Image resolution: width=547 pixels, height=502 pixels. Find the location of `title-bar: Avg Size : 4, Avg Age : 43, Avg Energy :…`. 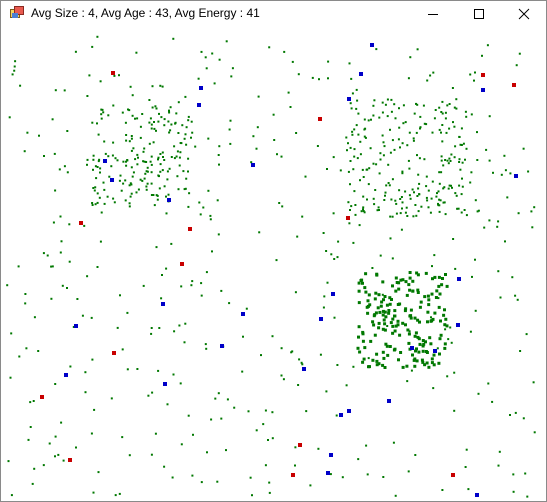

title-bar: Avg Size : 4, Avg Age : 43, Avg Energy :… is located at coordinates (273, 13).